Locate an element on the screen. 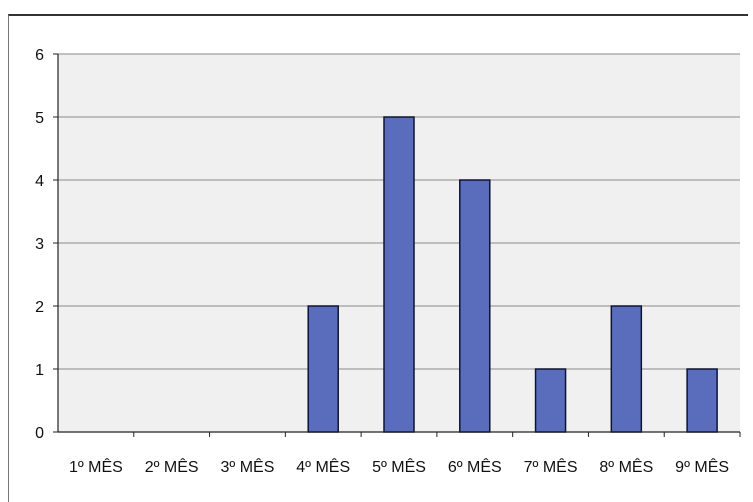 This screenshot has height=502, width=753. y-axis-tick-labels: 0 1 2 3 4 5 6 is located at coordinates (39, 244).